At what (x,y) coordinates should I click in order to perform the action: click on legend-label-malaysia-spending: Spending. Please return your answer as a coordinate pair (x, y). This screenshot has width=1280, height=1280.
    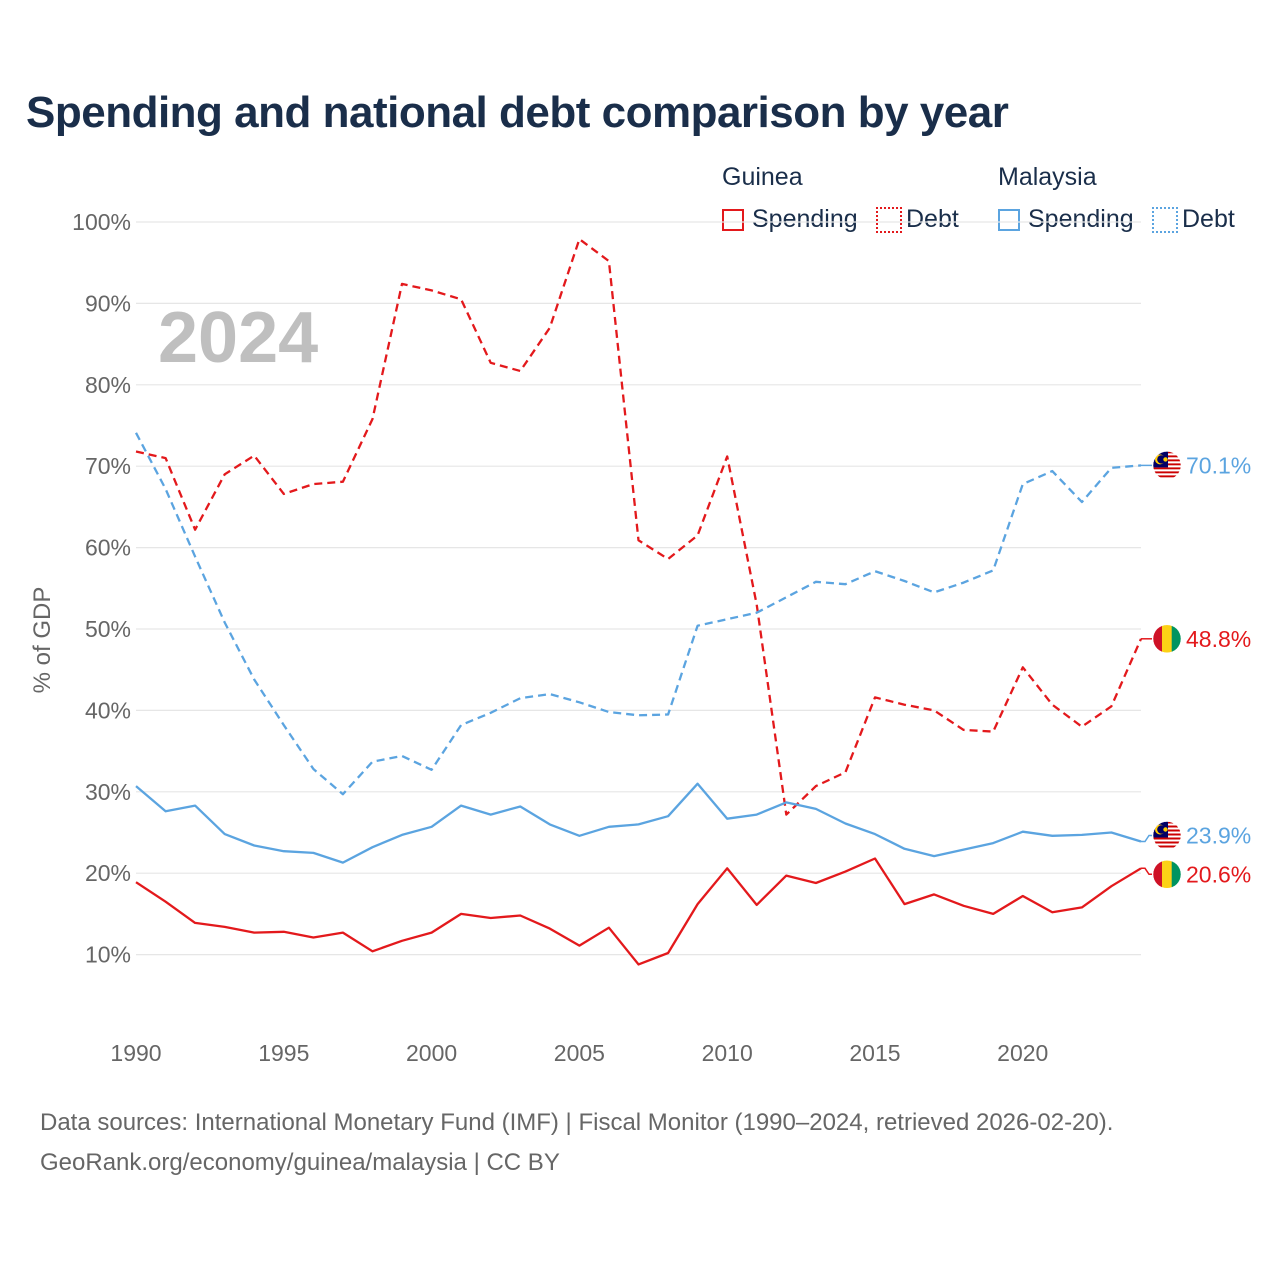
    Looking at the image, I should click on (1081, 219).